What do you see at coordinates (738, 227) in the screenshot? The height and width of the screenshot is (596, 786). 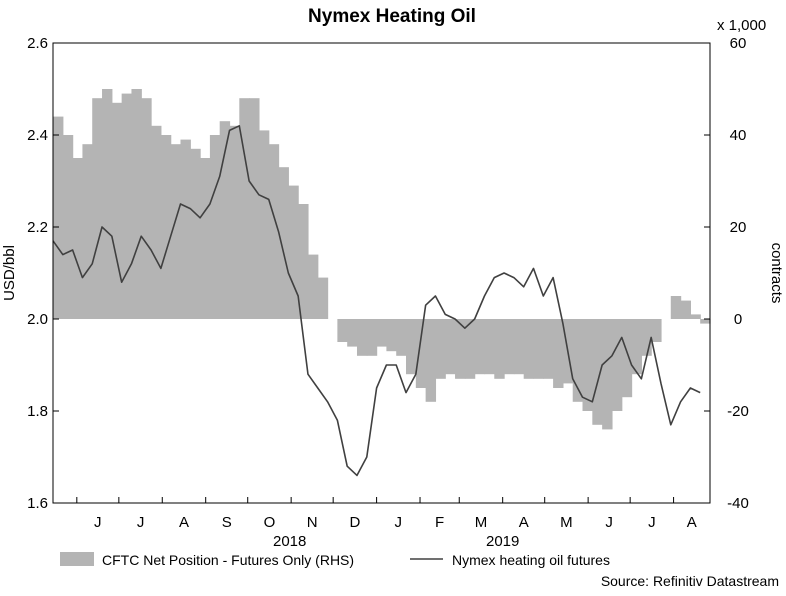 I see `right-tick-label: 20` at bounding box center [738, 227].